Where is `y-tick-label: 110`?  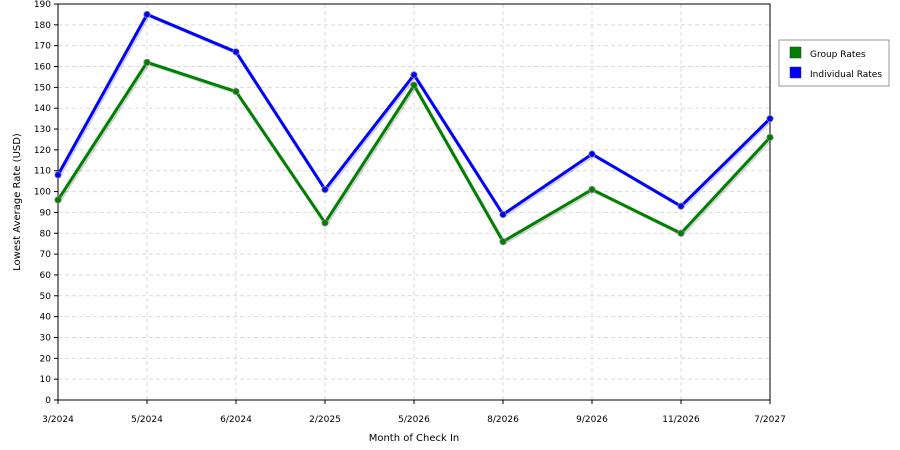 y-tick-label: 110 is located at coordinates (42, 172).